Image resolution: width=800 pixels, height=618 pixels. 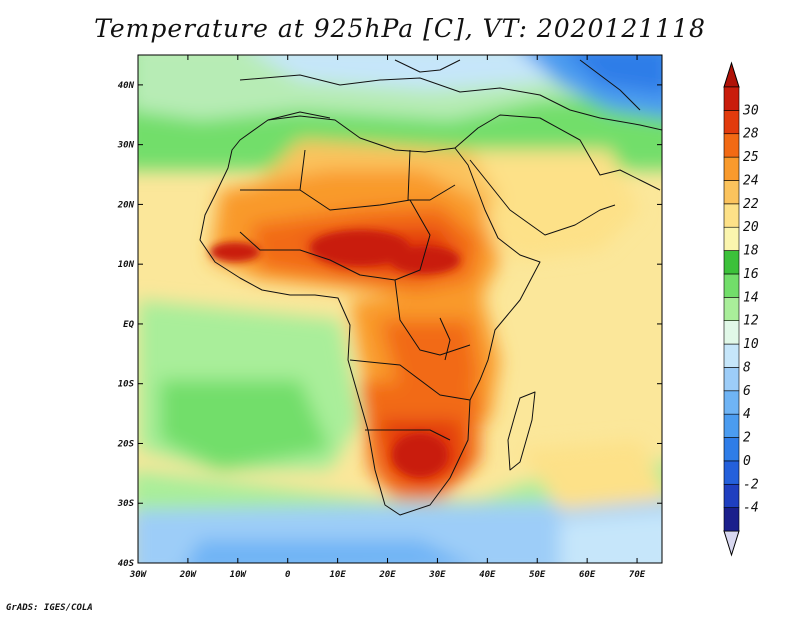 What do you see at coordinates (126, 385) in the screenshot?
I see `lat-tick-label: 10S` at bounding box center [126, 385].